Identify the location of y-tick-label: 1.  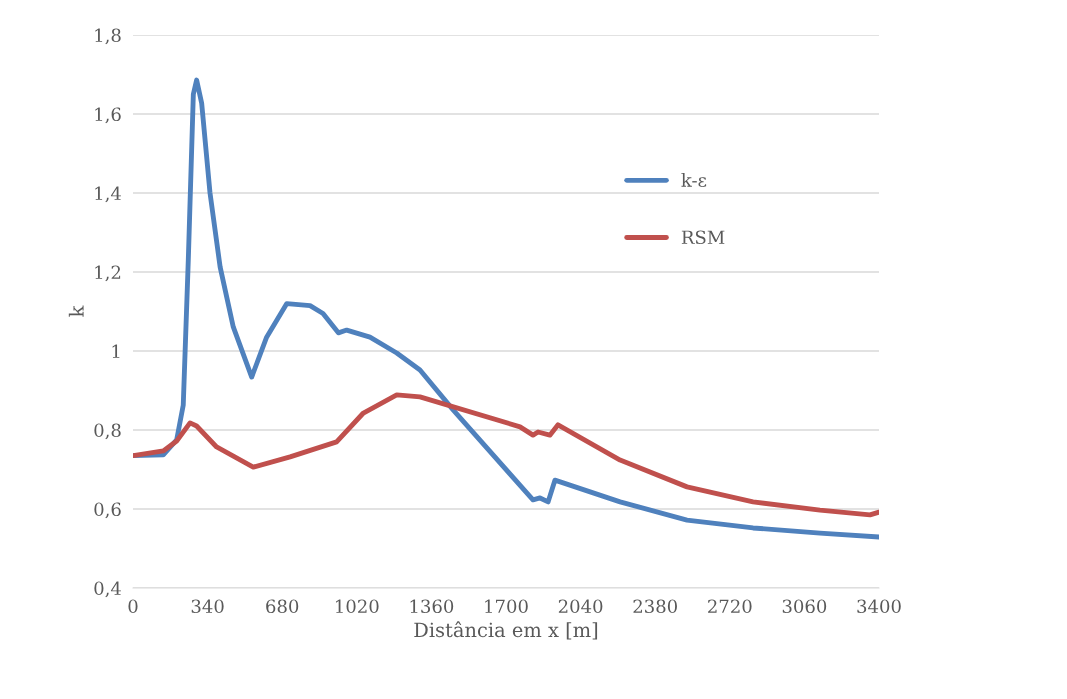
(116, 351).